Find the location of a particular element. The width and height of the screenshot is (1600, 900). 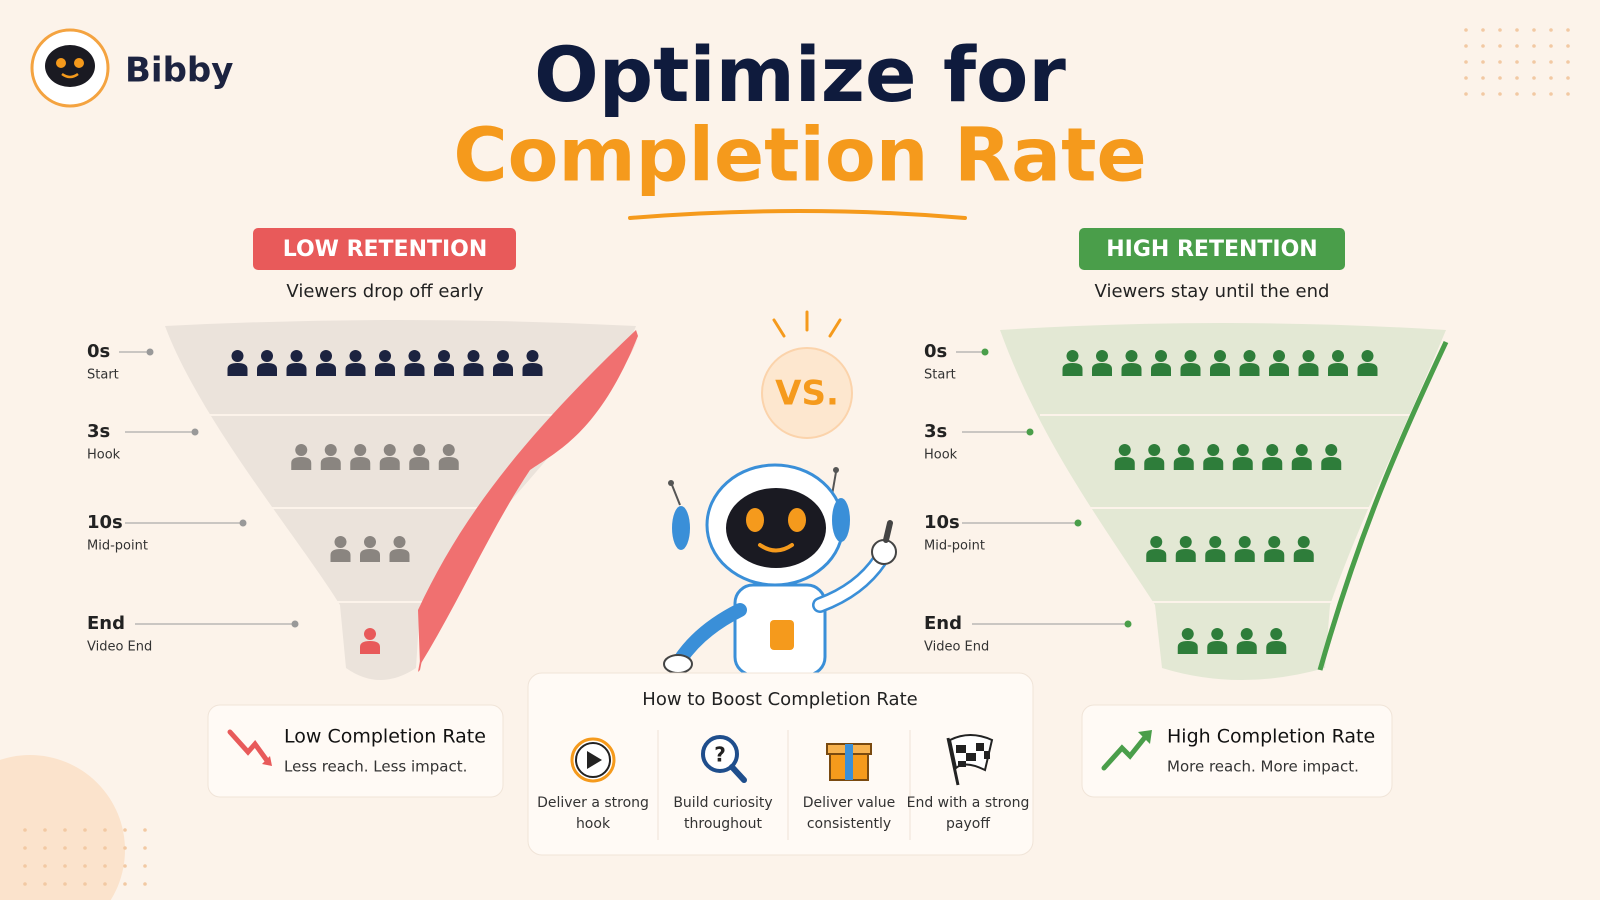

tips-box is located at coordinates (780, 764).